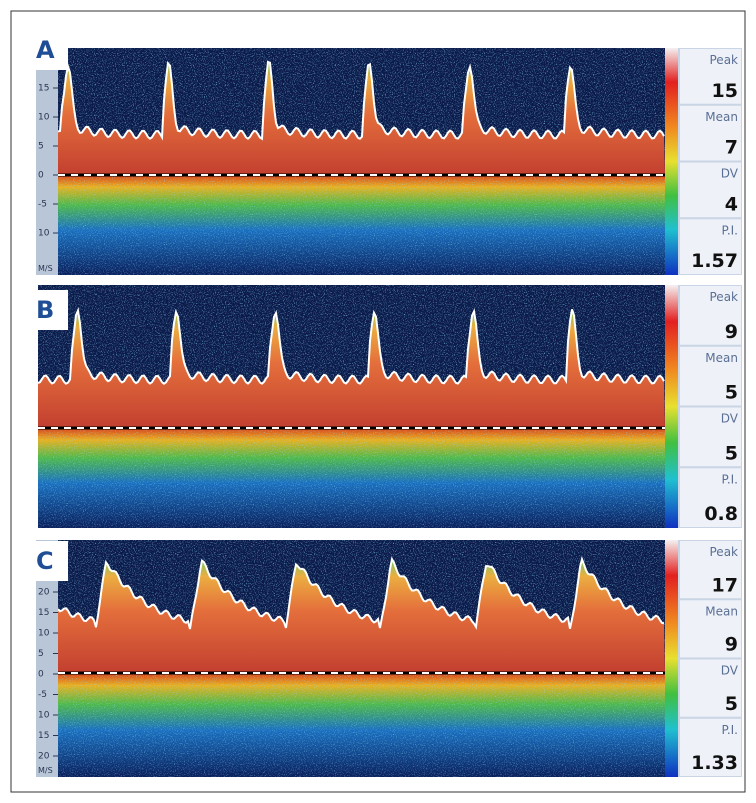  Describe the element at coordinates (45, 561) in the screenshot. I see `panel-label: C` at that location.